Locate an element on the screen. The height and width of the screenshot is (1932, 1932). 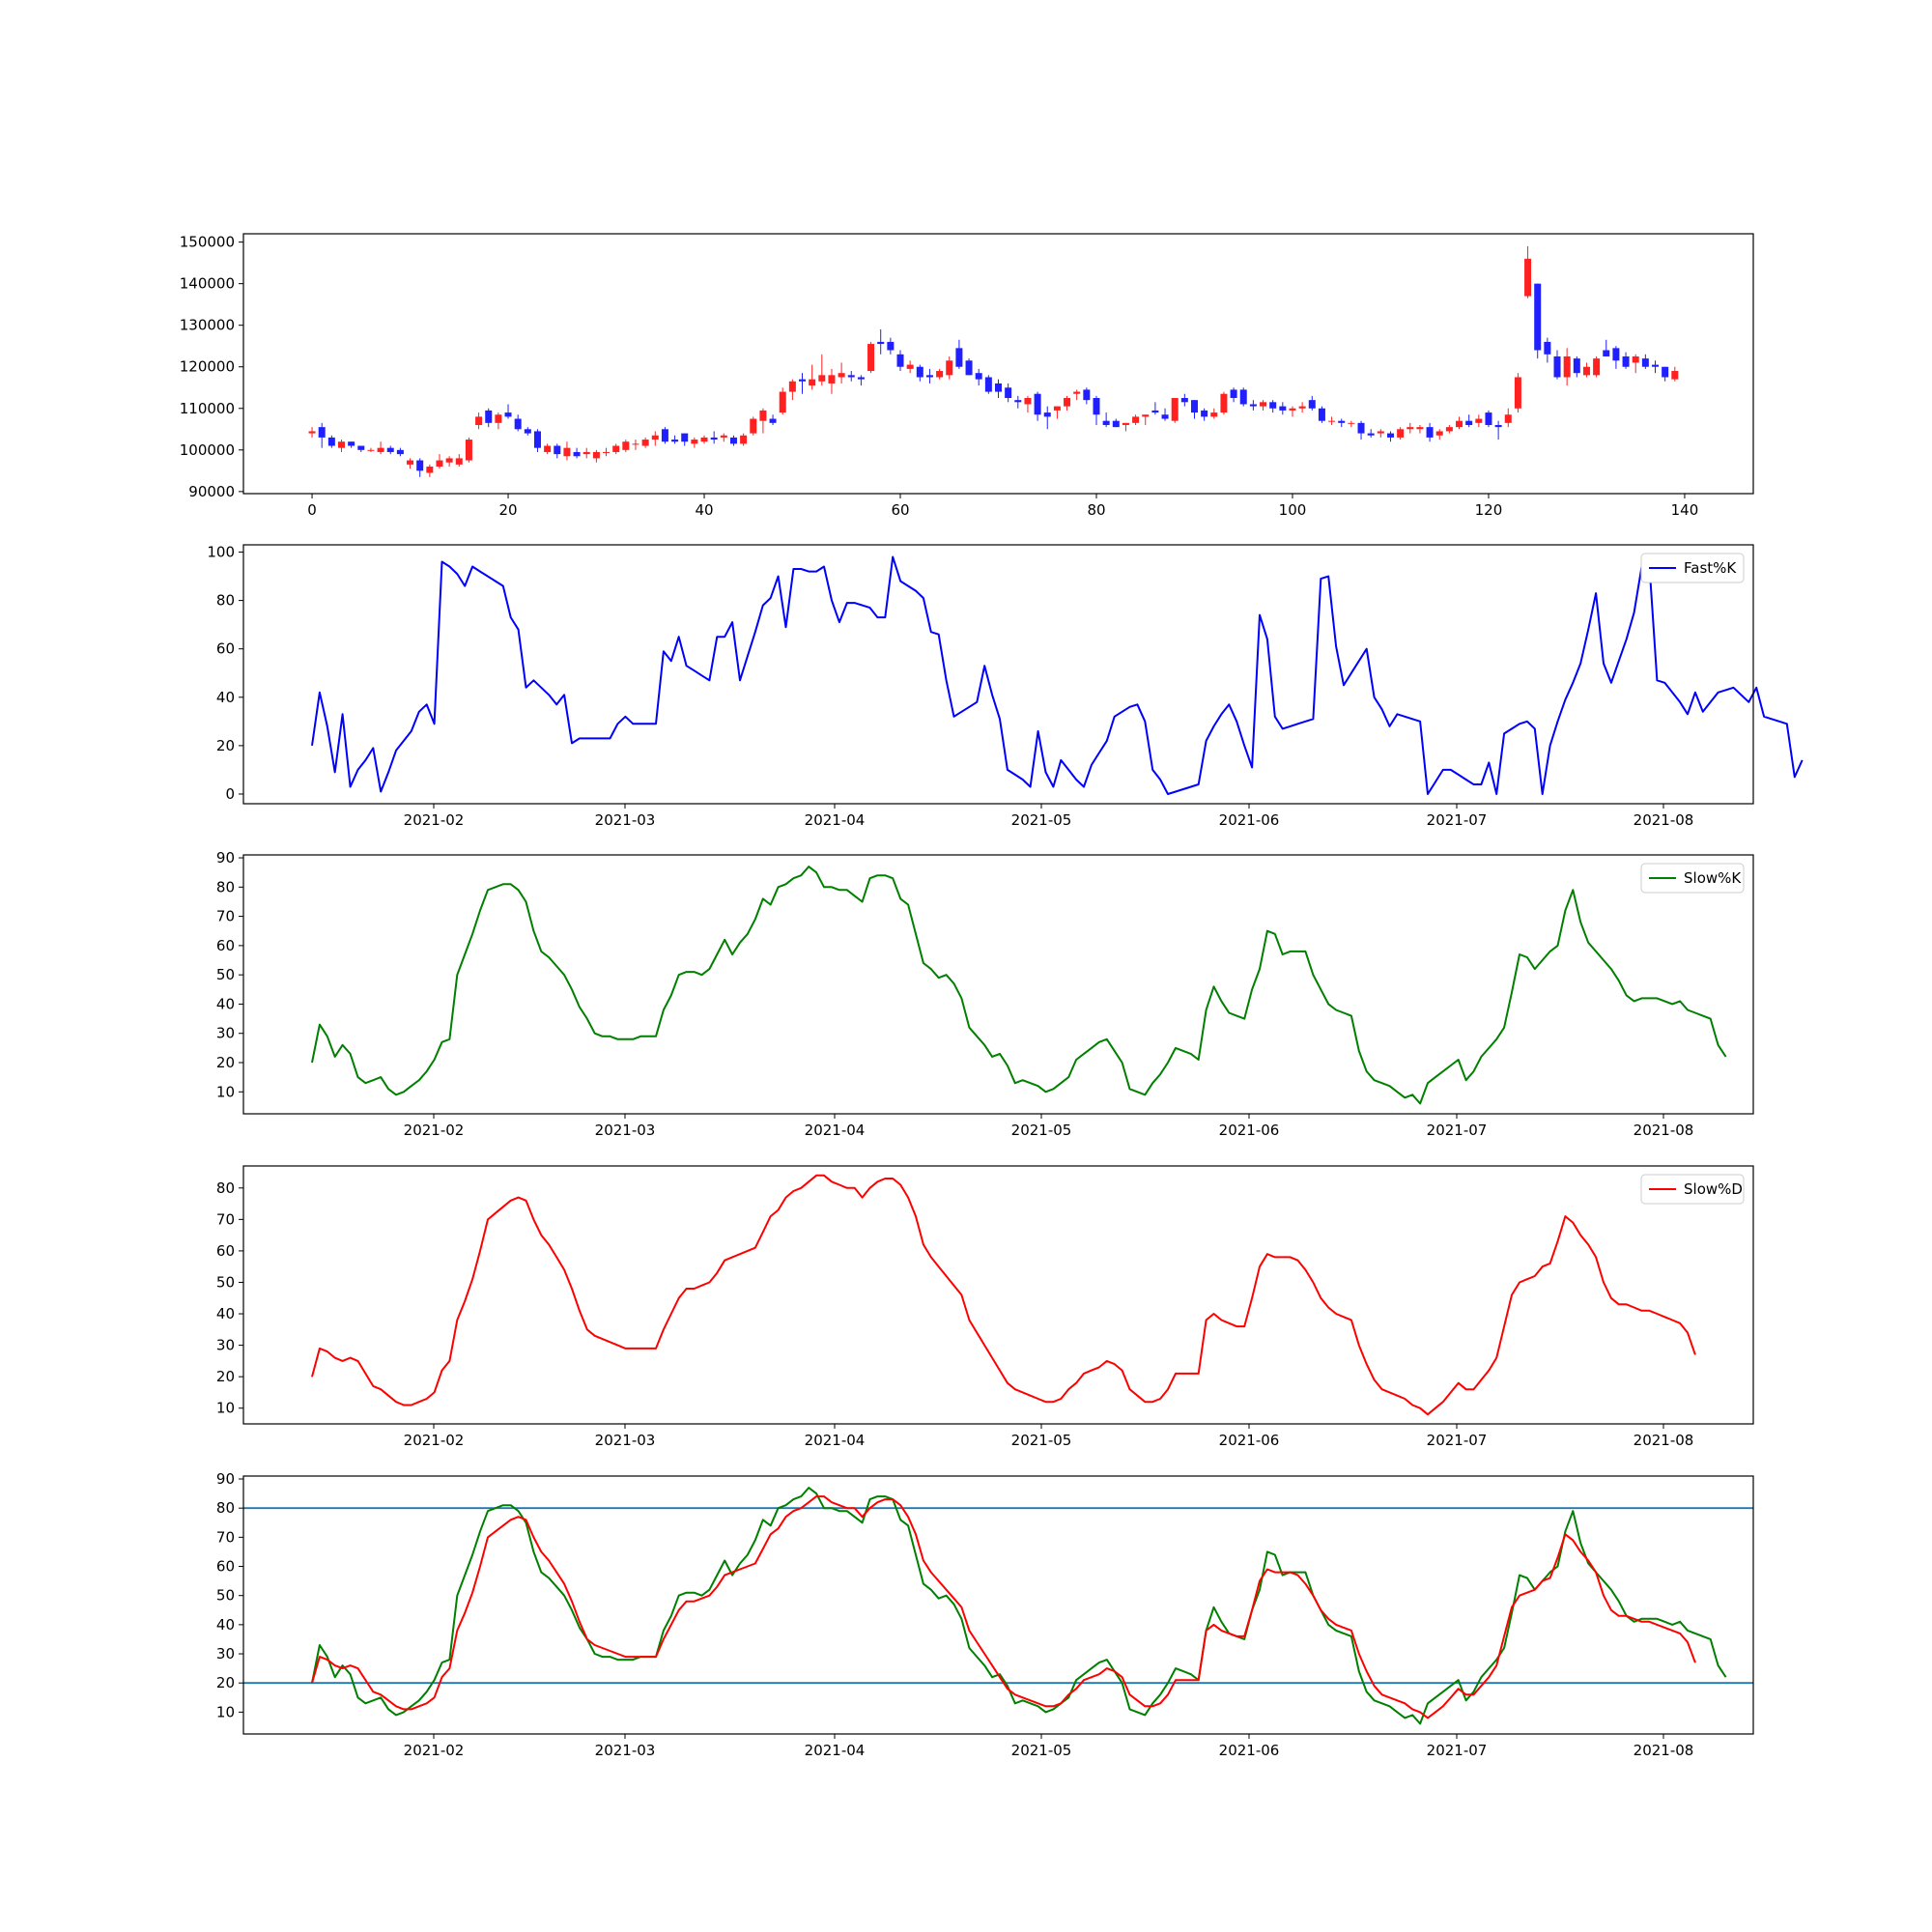
y-tick-label: 140000 is located at coordinates (207, 284).